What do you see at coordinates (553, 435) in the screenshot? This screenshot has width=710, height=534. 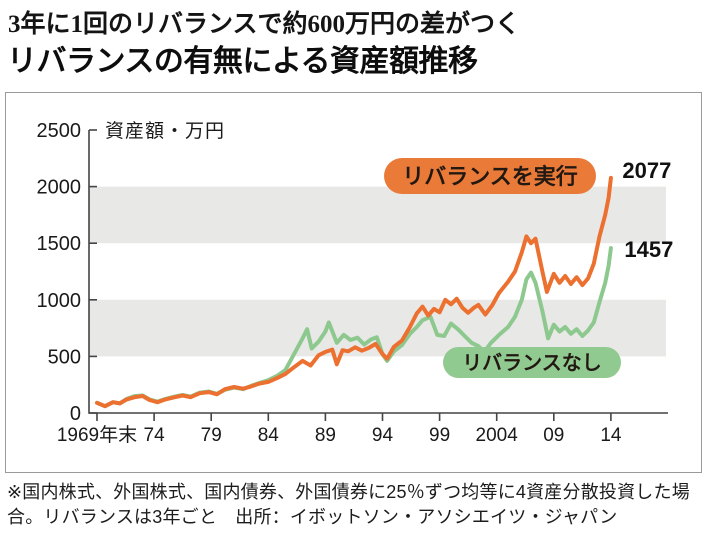 I see `x-tick-label: 09` at bounding box center [553, 435].